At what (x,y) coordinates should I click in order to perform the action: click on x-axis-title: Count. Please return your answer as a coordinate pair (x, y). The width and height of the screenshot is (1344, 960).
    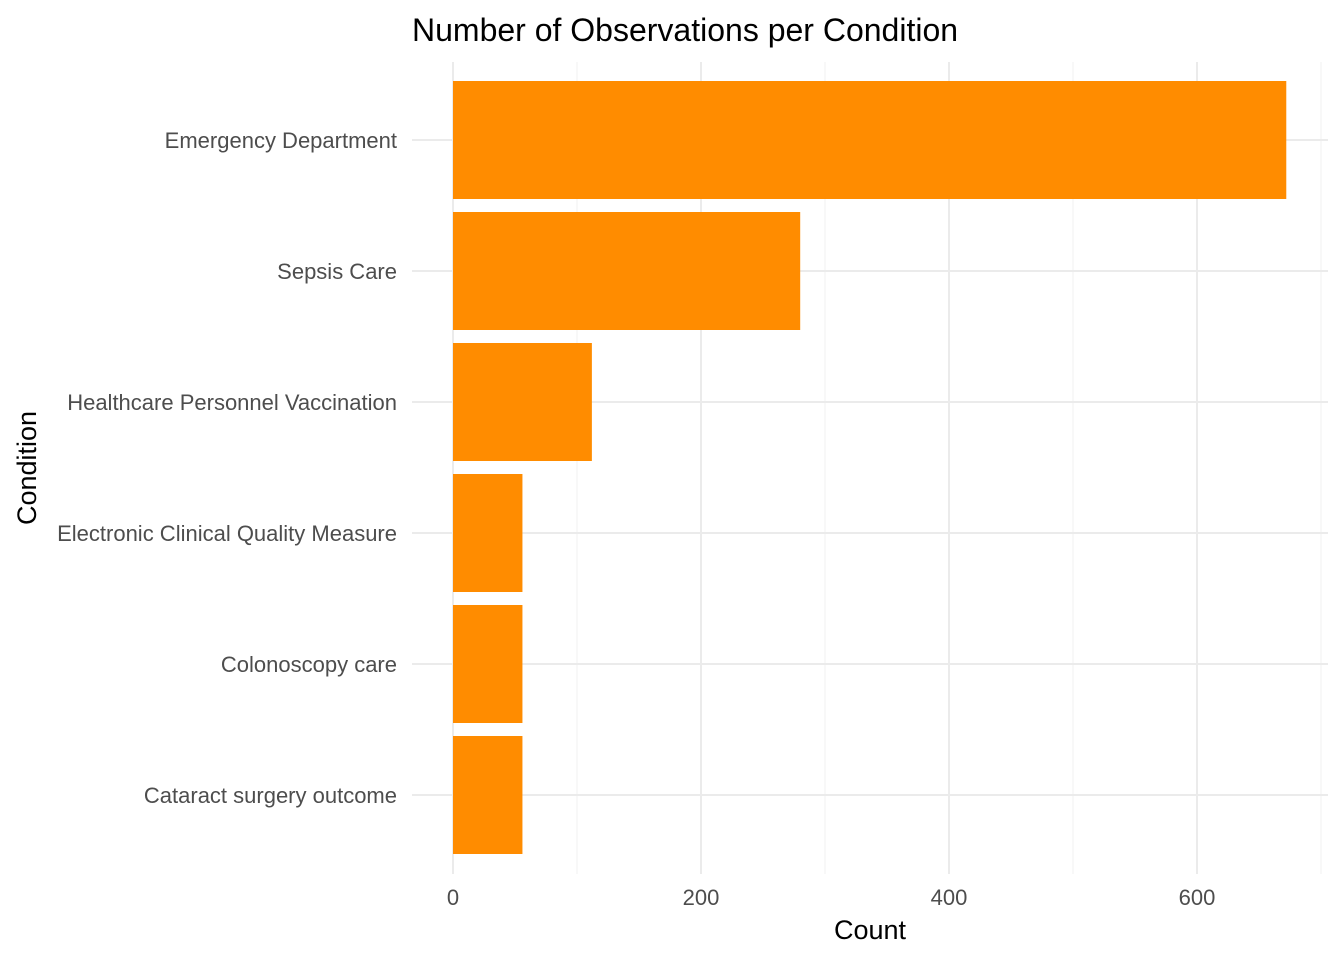
    Looking at the image, I should click on (870, 930).